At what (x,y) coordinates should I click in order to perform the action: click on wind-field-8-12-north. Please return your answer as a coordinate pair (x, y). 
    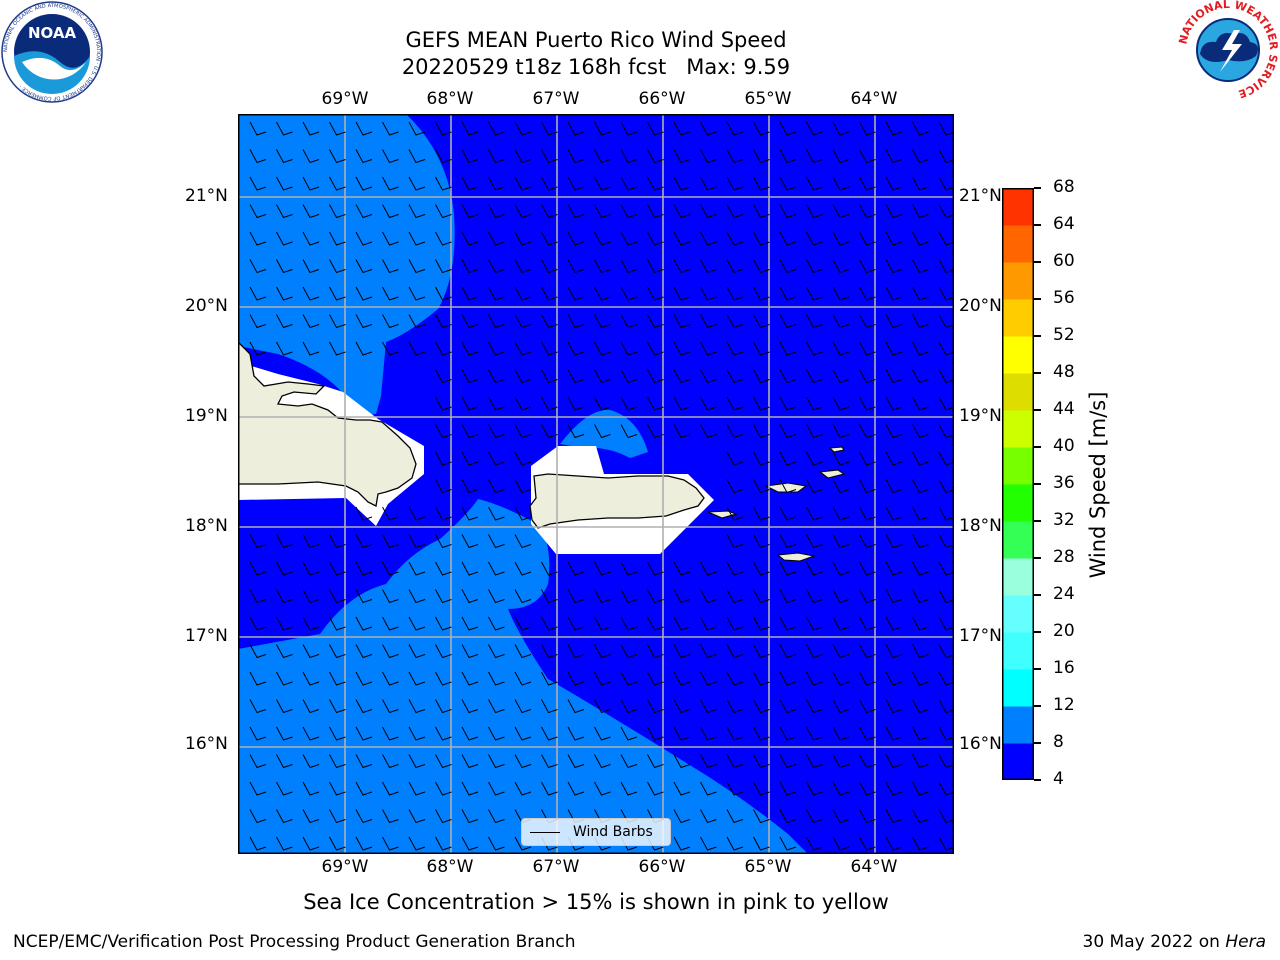
    Looking at the image, I should click on (346, 265).